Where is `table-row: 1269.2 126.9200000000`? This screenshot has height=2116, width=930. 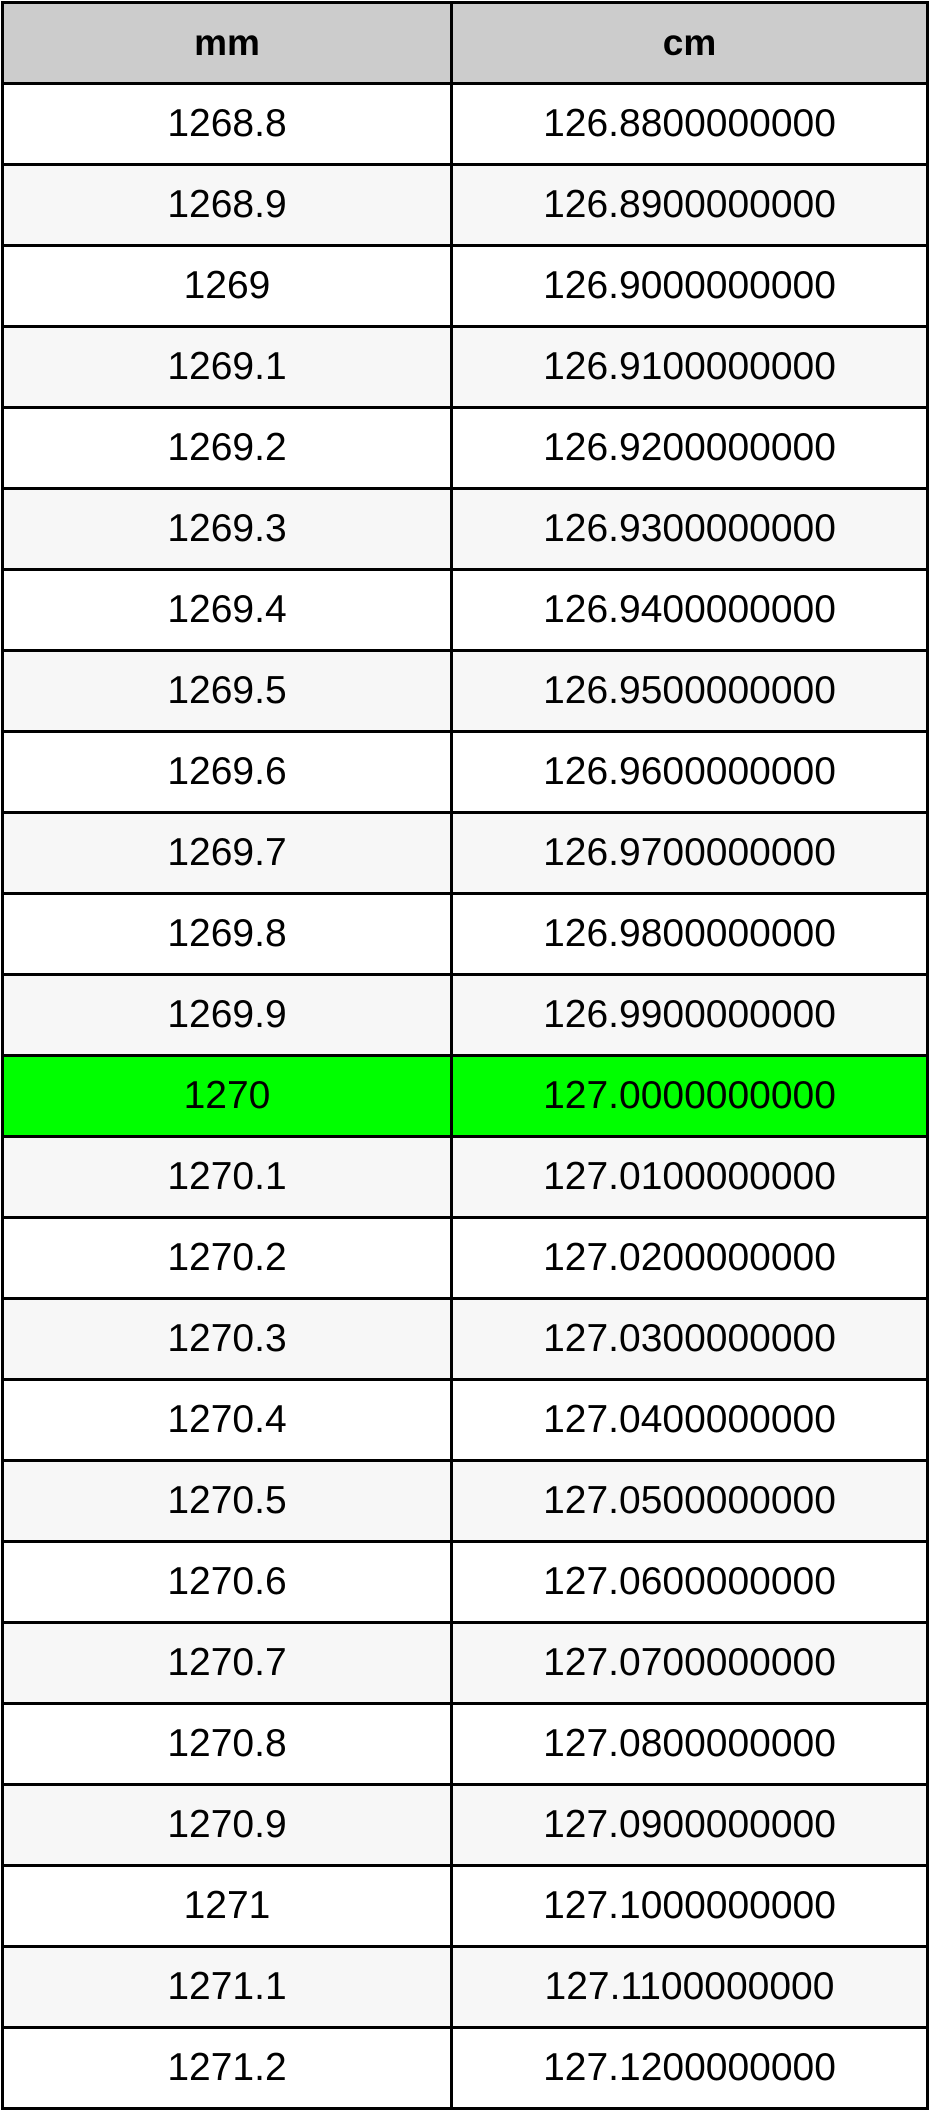 table-row: 1269.2 126.9200000000 is located at coordinates (465, 448).